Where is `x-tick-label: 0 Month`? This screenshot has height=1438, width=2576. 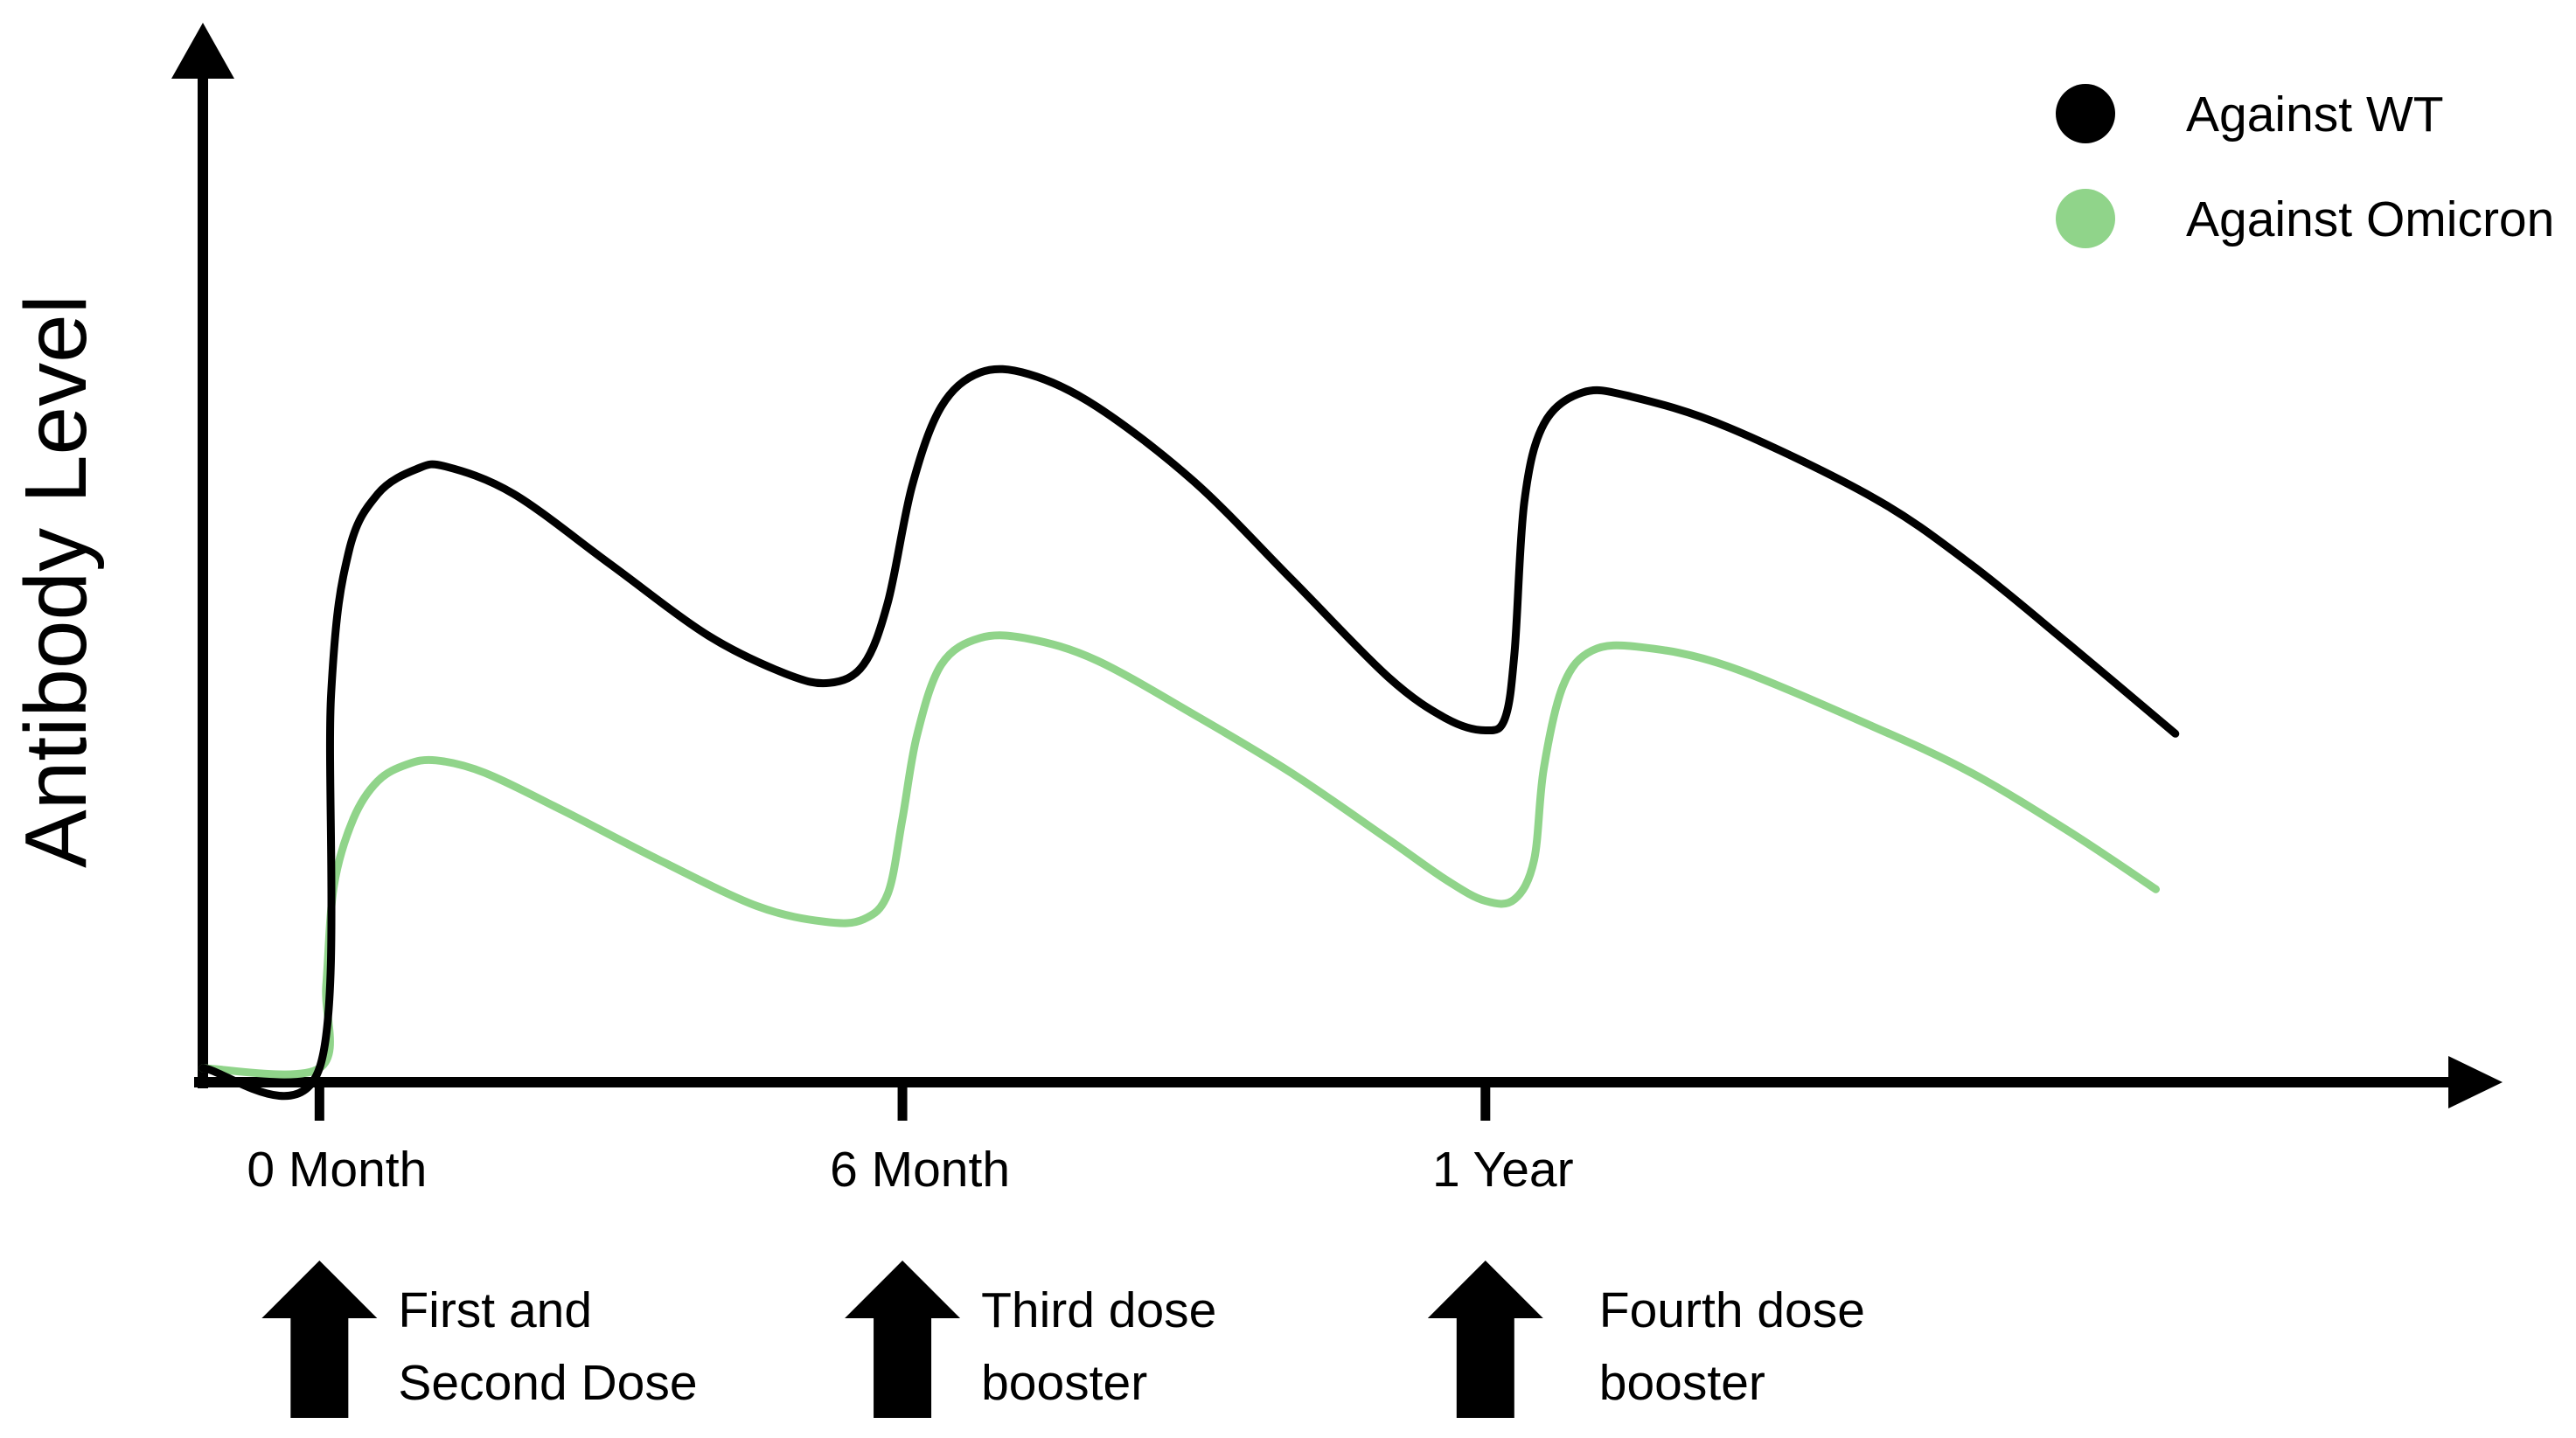
x-tick-label: 0 Month is located at coordinates (337, 1170).